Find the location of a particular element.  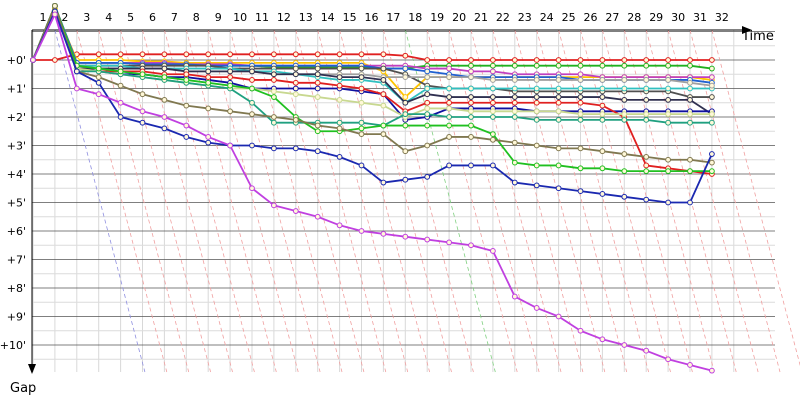

x-tick-label: 6 is located at coordinates (152, 17).